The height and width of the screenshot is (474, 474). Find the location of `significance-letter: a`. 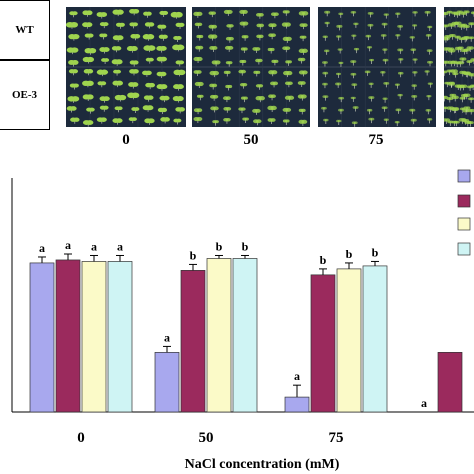

significance-letter: a is located at coordinates (297, 376).